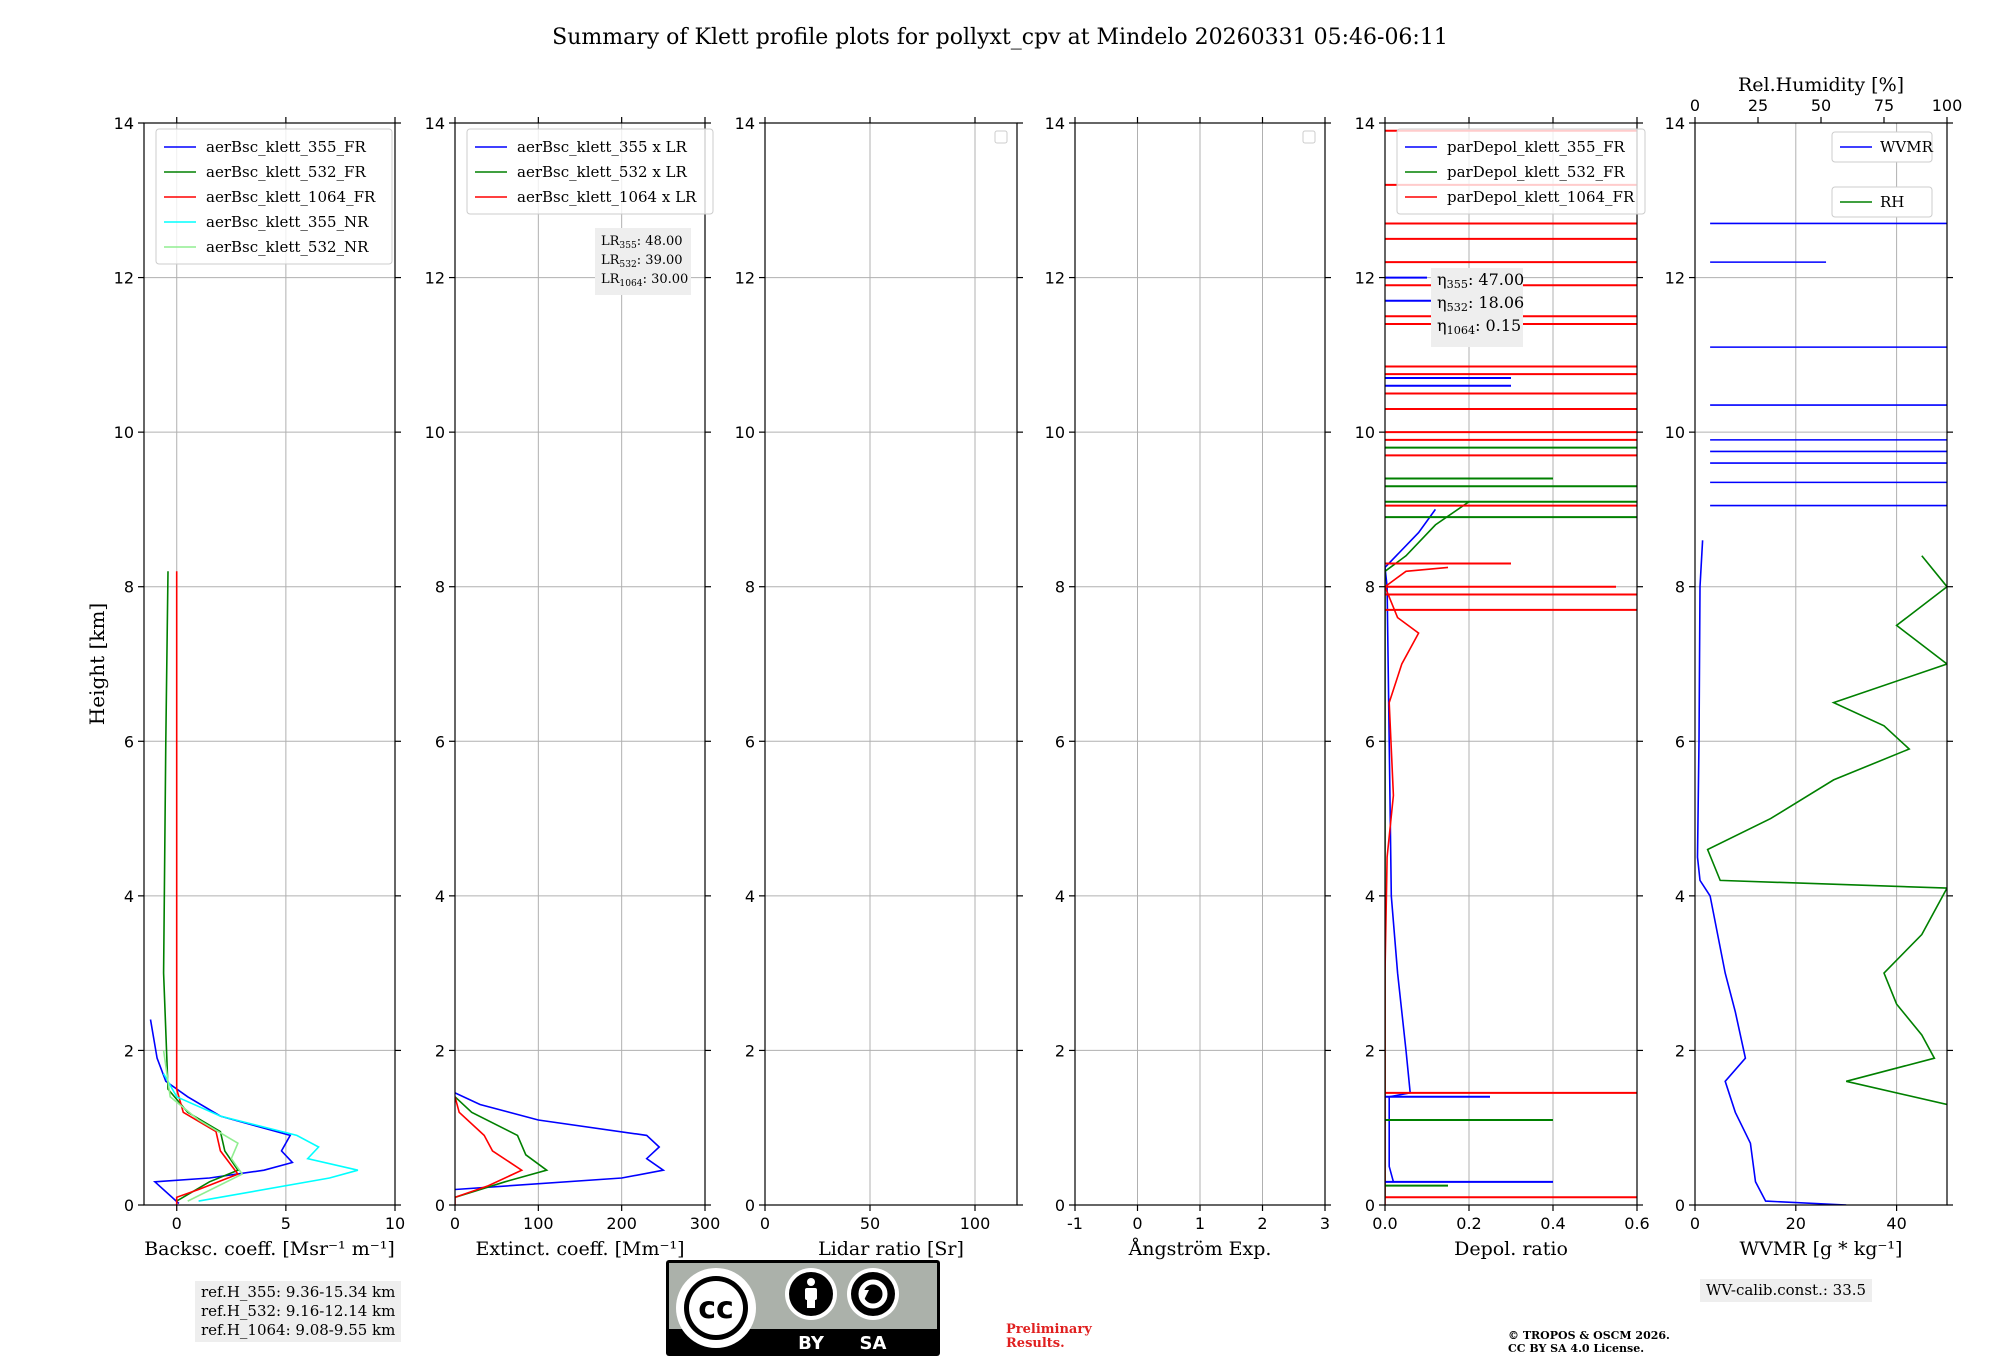 The height and width of the screenshot is (1360, 2000). I want to click on cc-logo-text: cc, so click(716, 1308).